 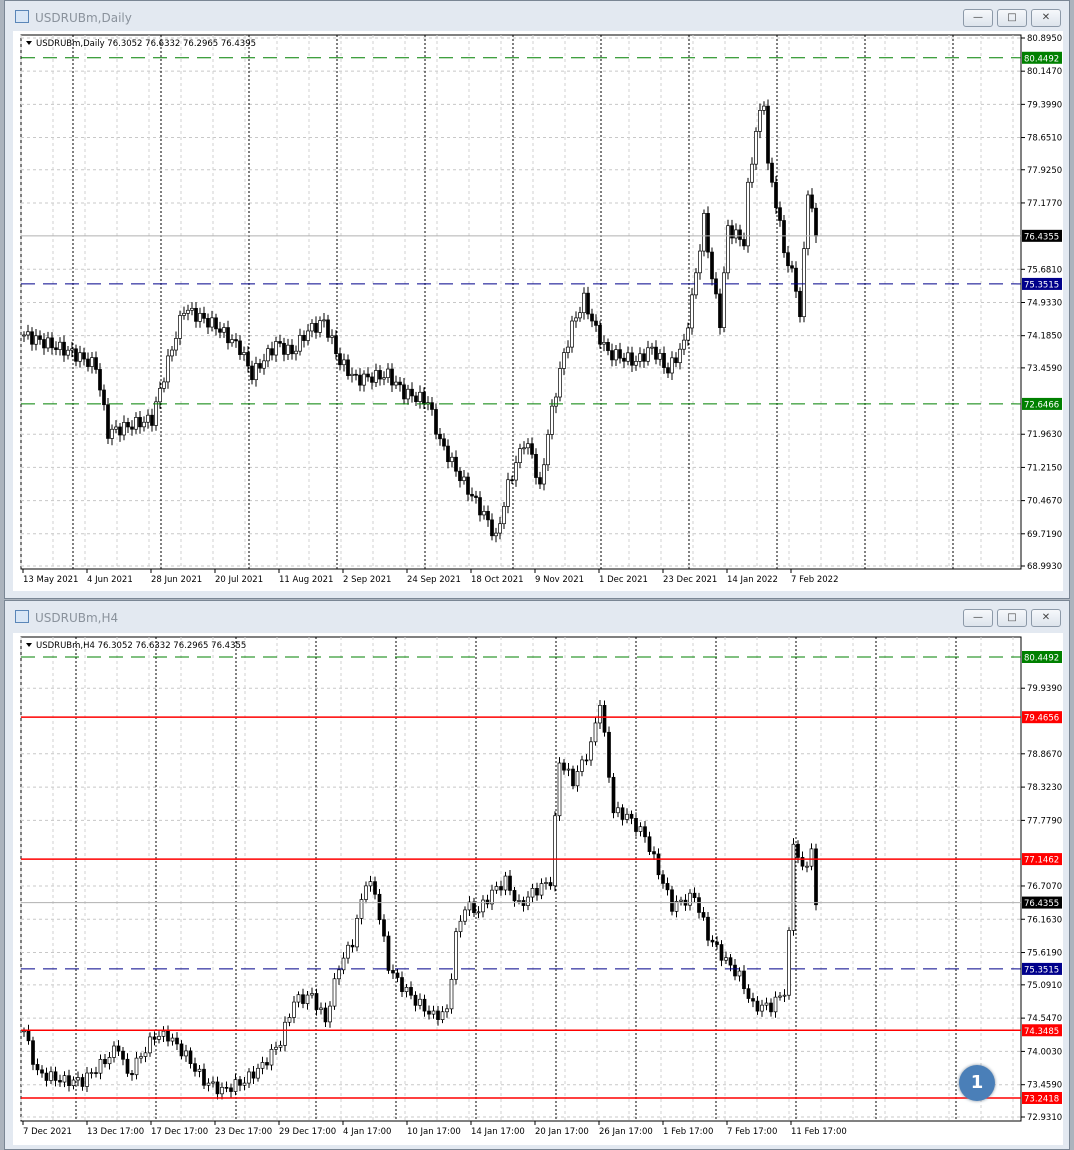 I want to click on title-bar: USDRUBm,H4 — □ ✕, so click(x=537, y=615).